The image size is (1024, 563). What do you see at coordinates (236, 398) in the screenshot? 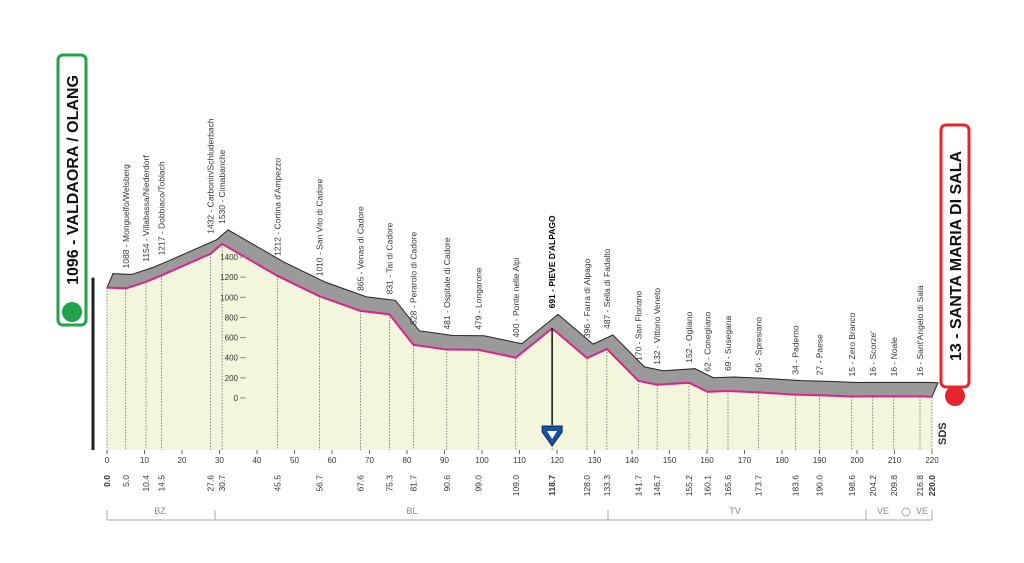
I see `y-tick-label: 0` at bounding box center [236, 398].